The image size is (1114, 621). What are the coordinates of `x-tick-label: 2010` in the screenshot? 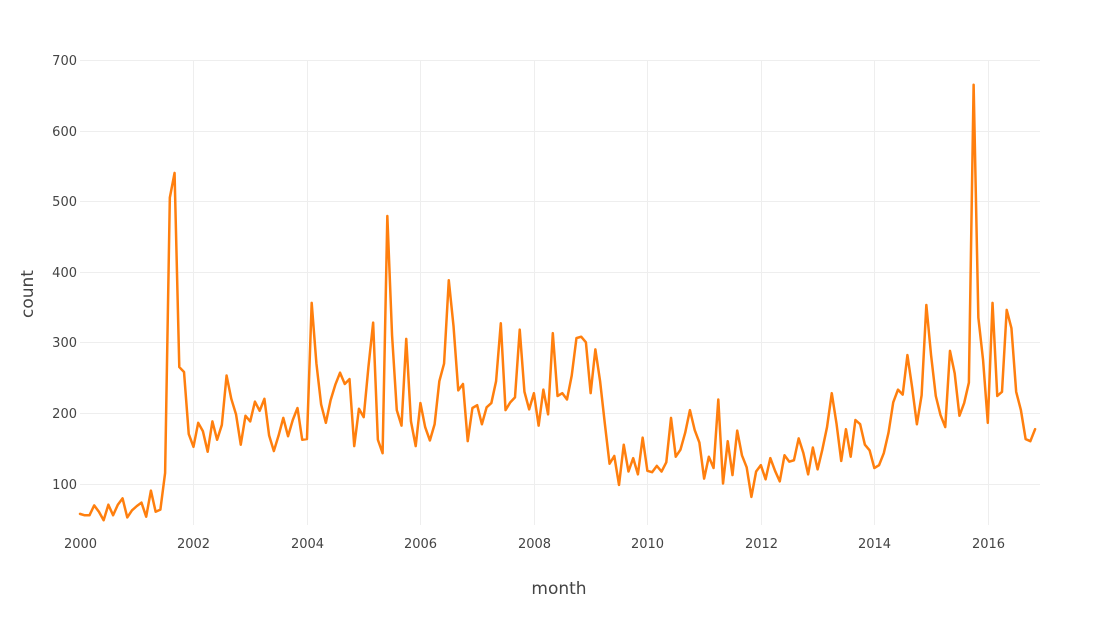 It's located at (647, 544).